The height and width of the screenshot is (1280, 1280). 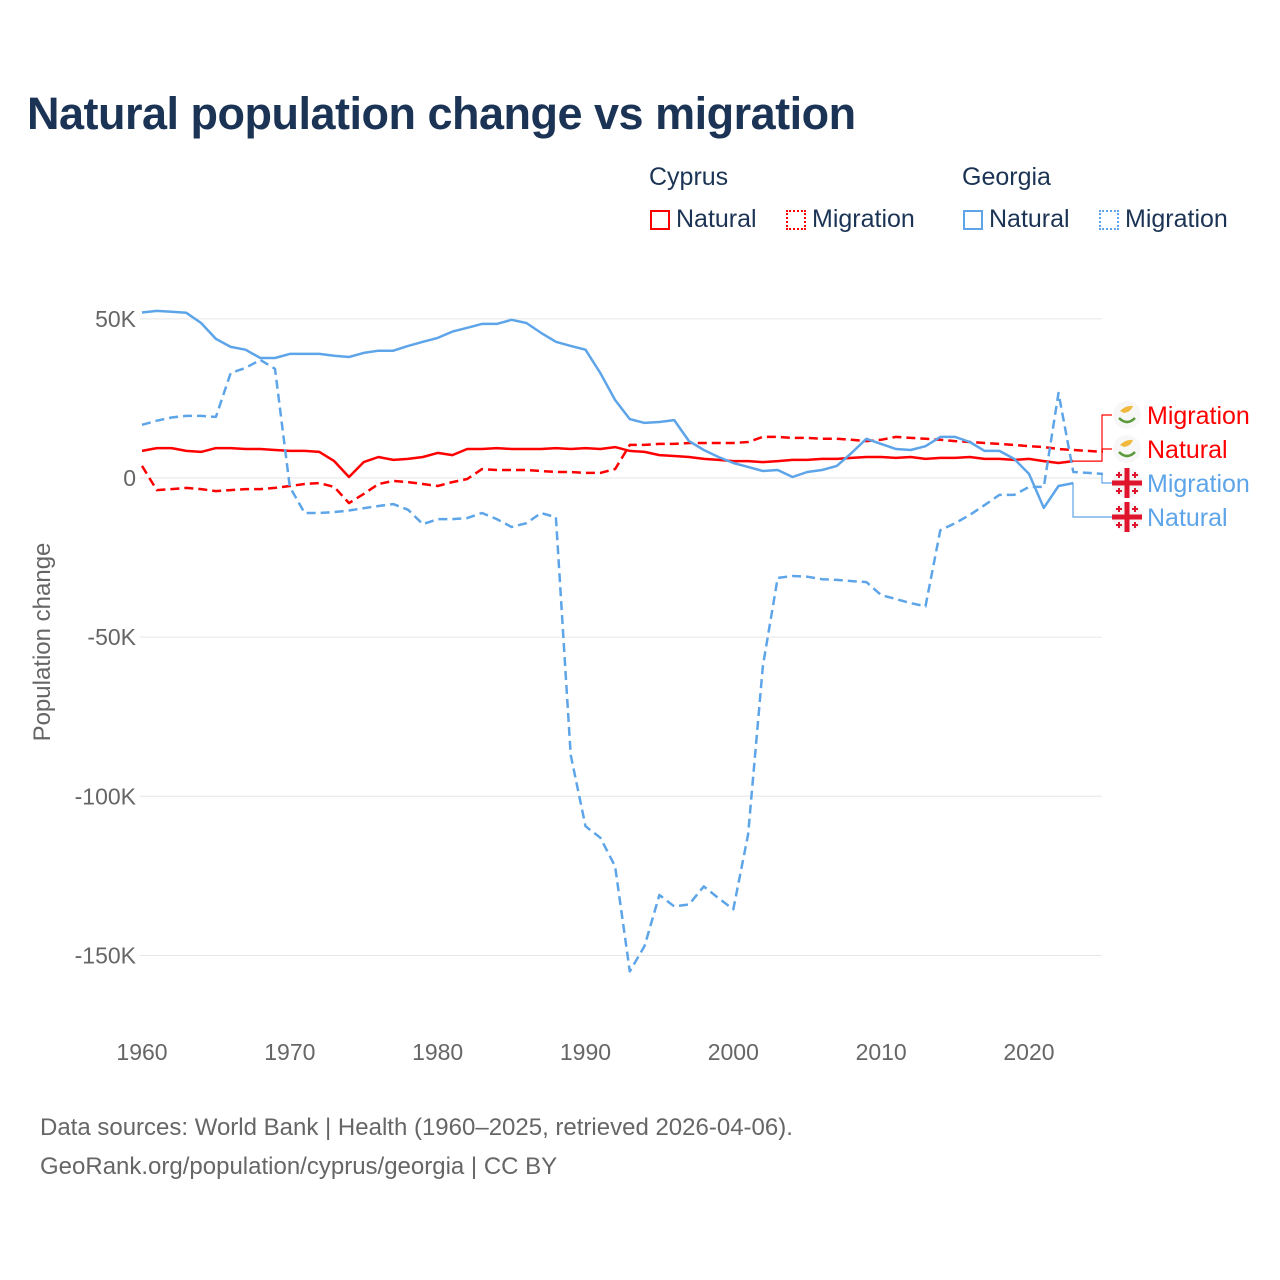 I want to click on y-tick-label: -150K, so click(x=106, y=955).